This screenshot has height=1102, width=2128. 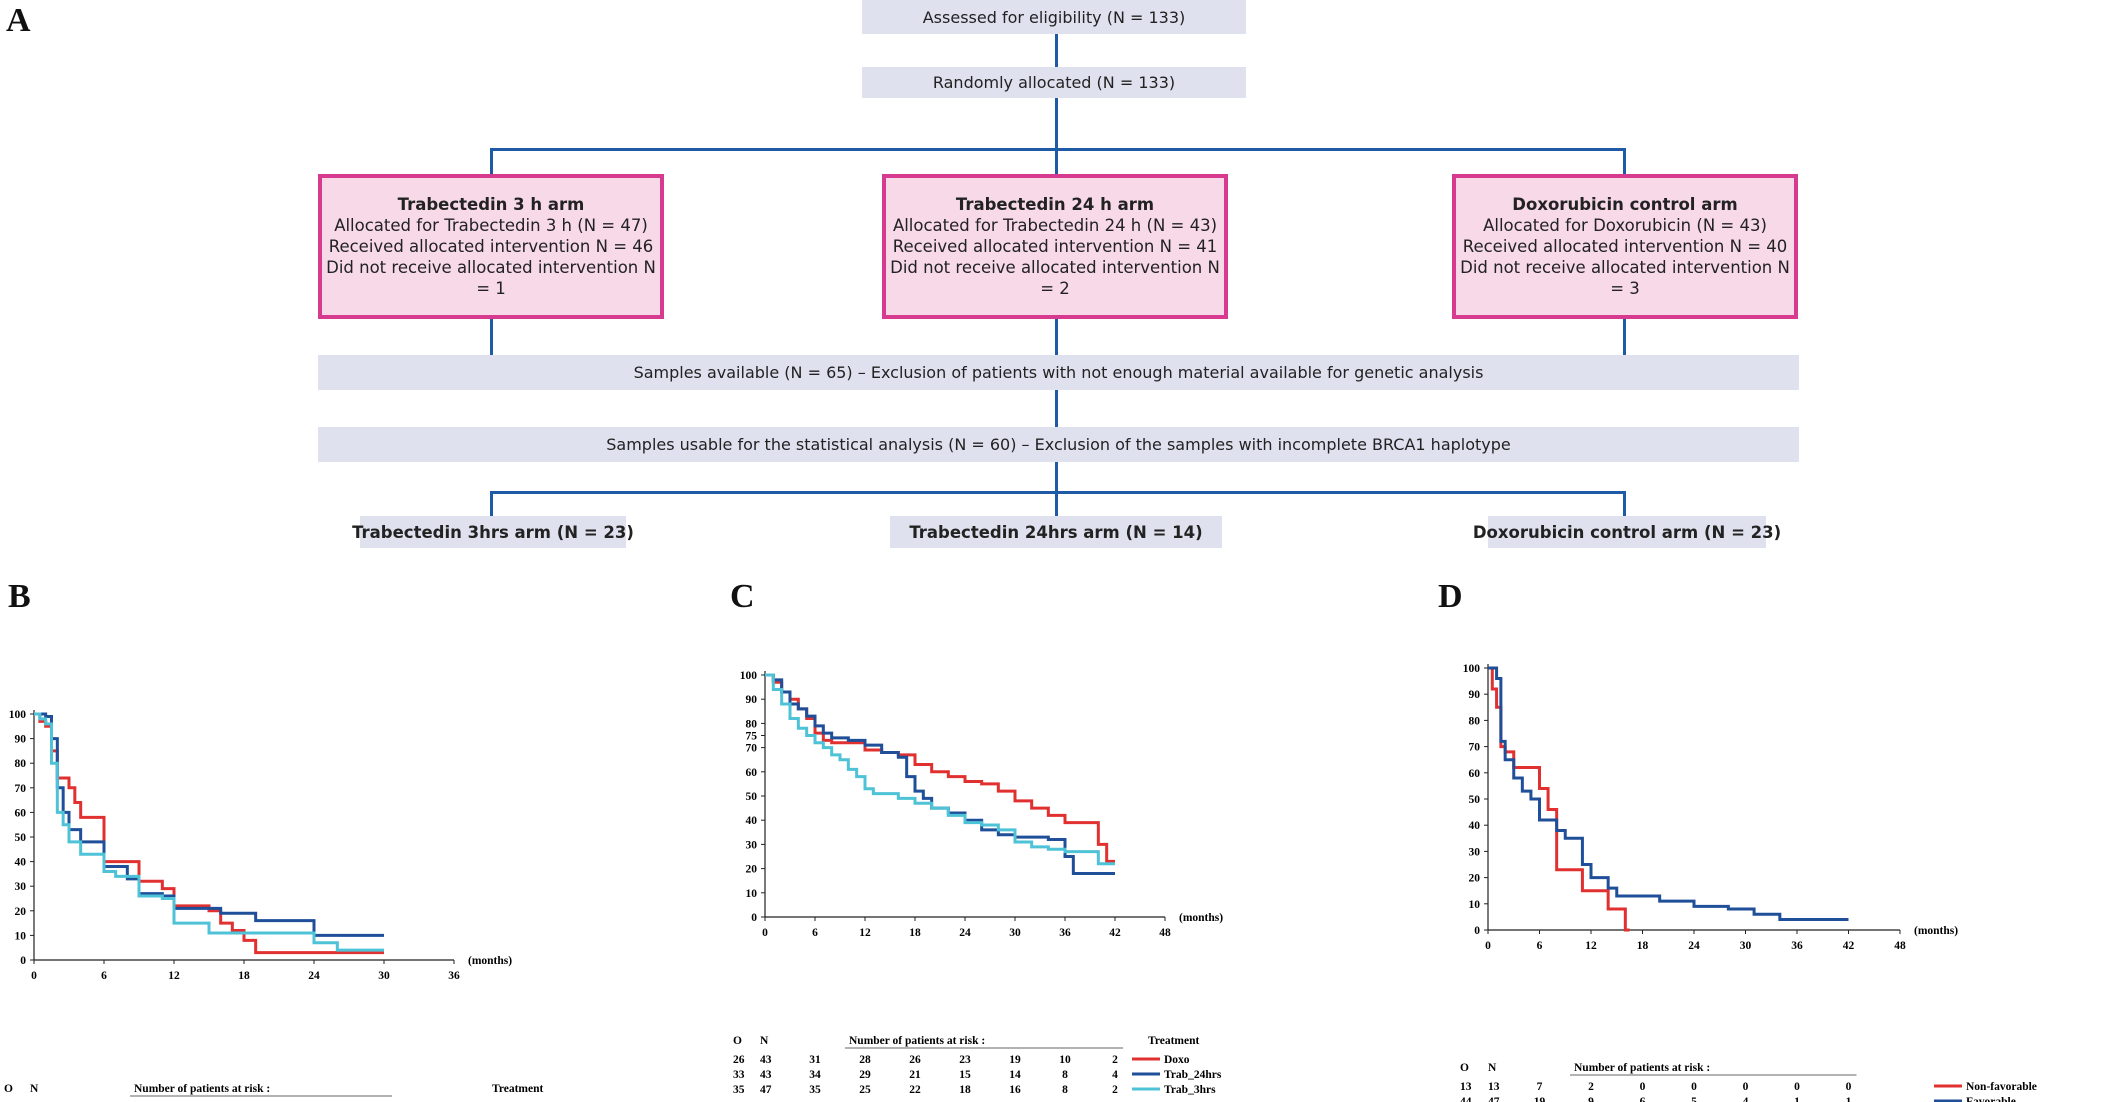 I want to click on risk-count: 23, so click(x=965, y=1060).